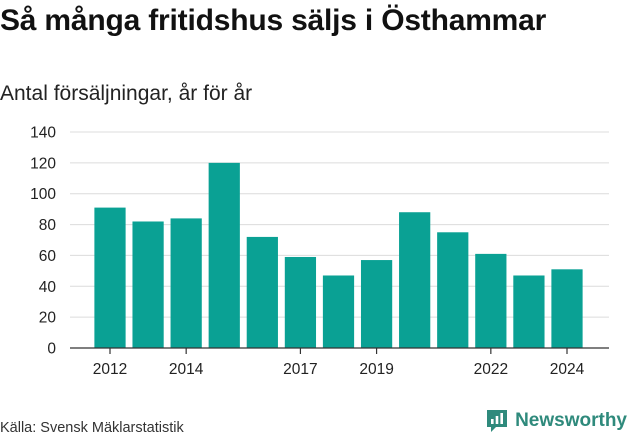 The height and width of the screenshot is (439, 631). What do you see at coordinates (529, 311) in the screenshot?
I see `bar-2023` at bounding box center [529, 311].